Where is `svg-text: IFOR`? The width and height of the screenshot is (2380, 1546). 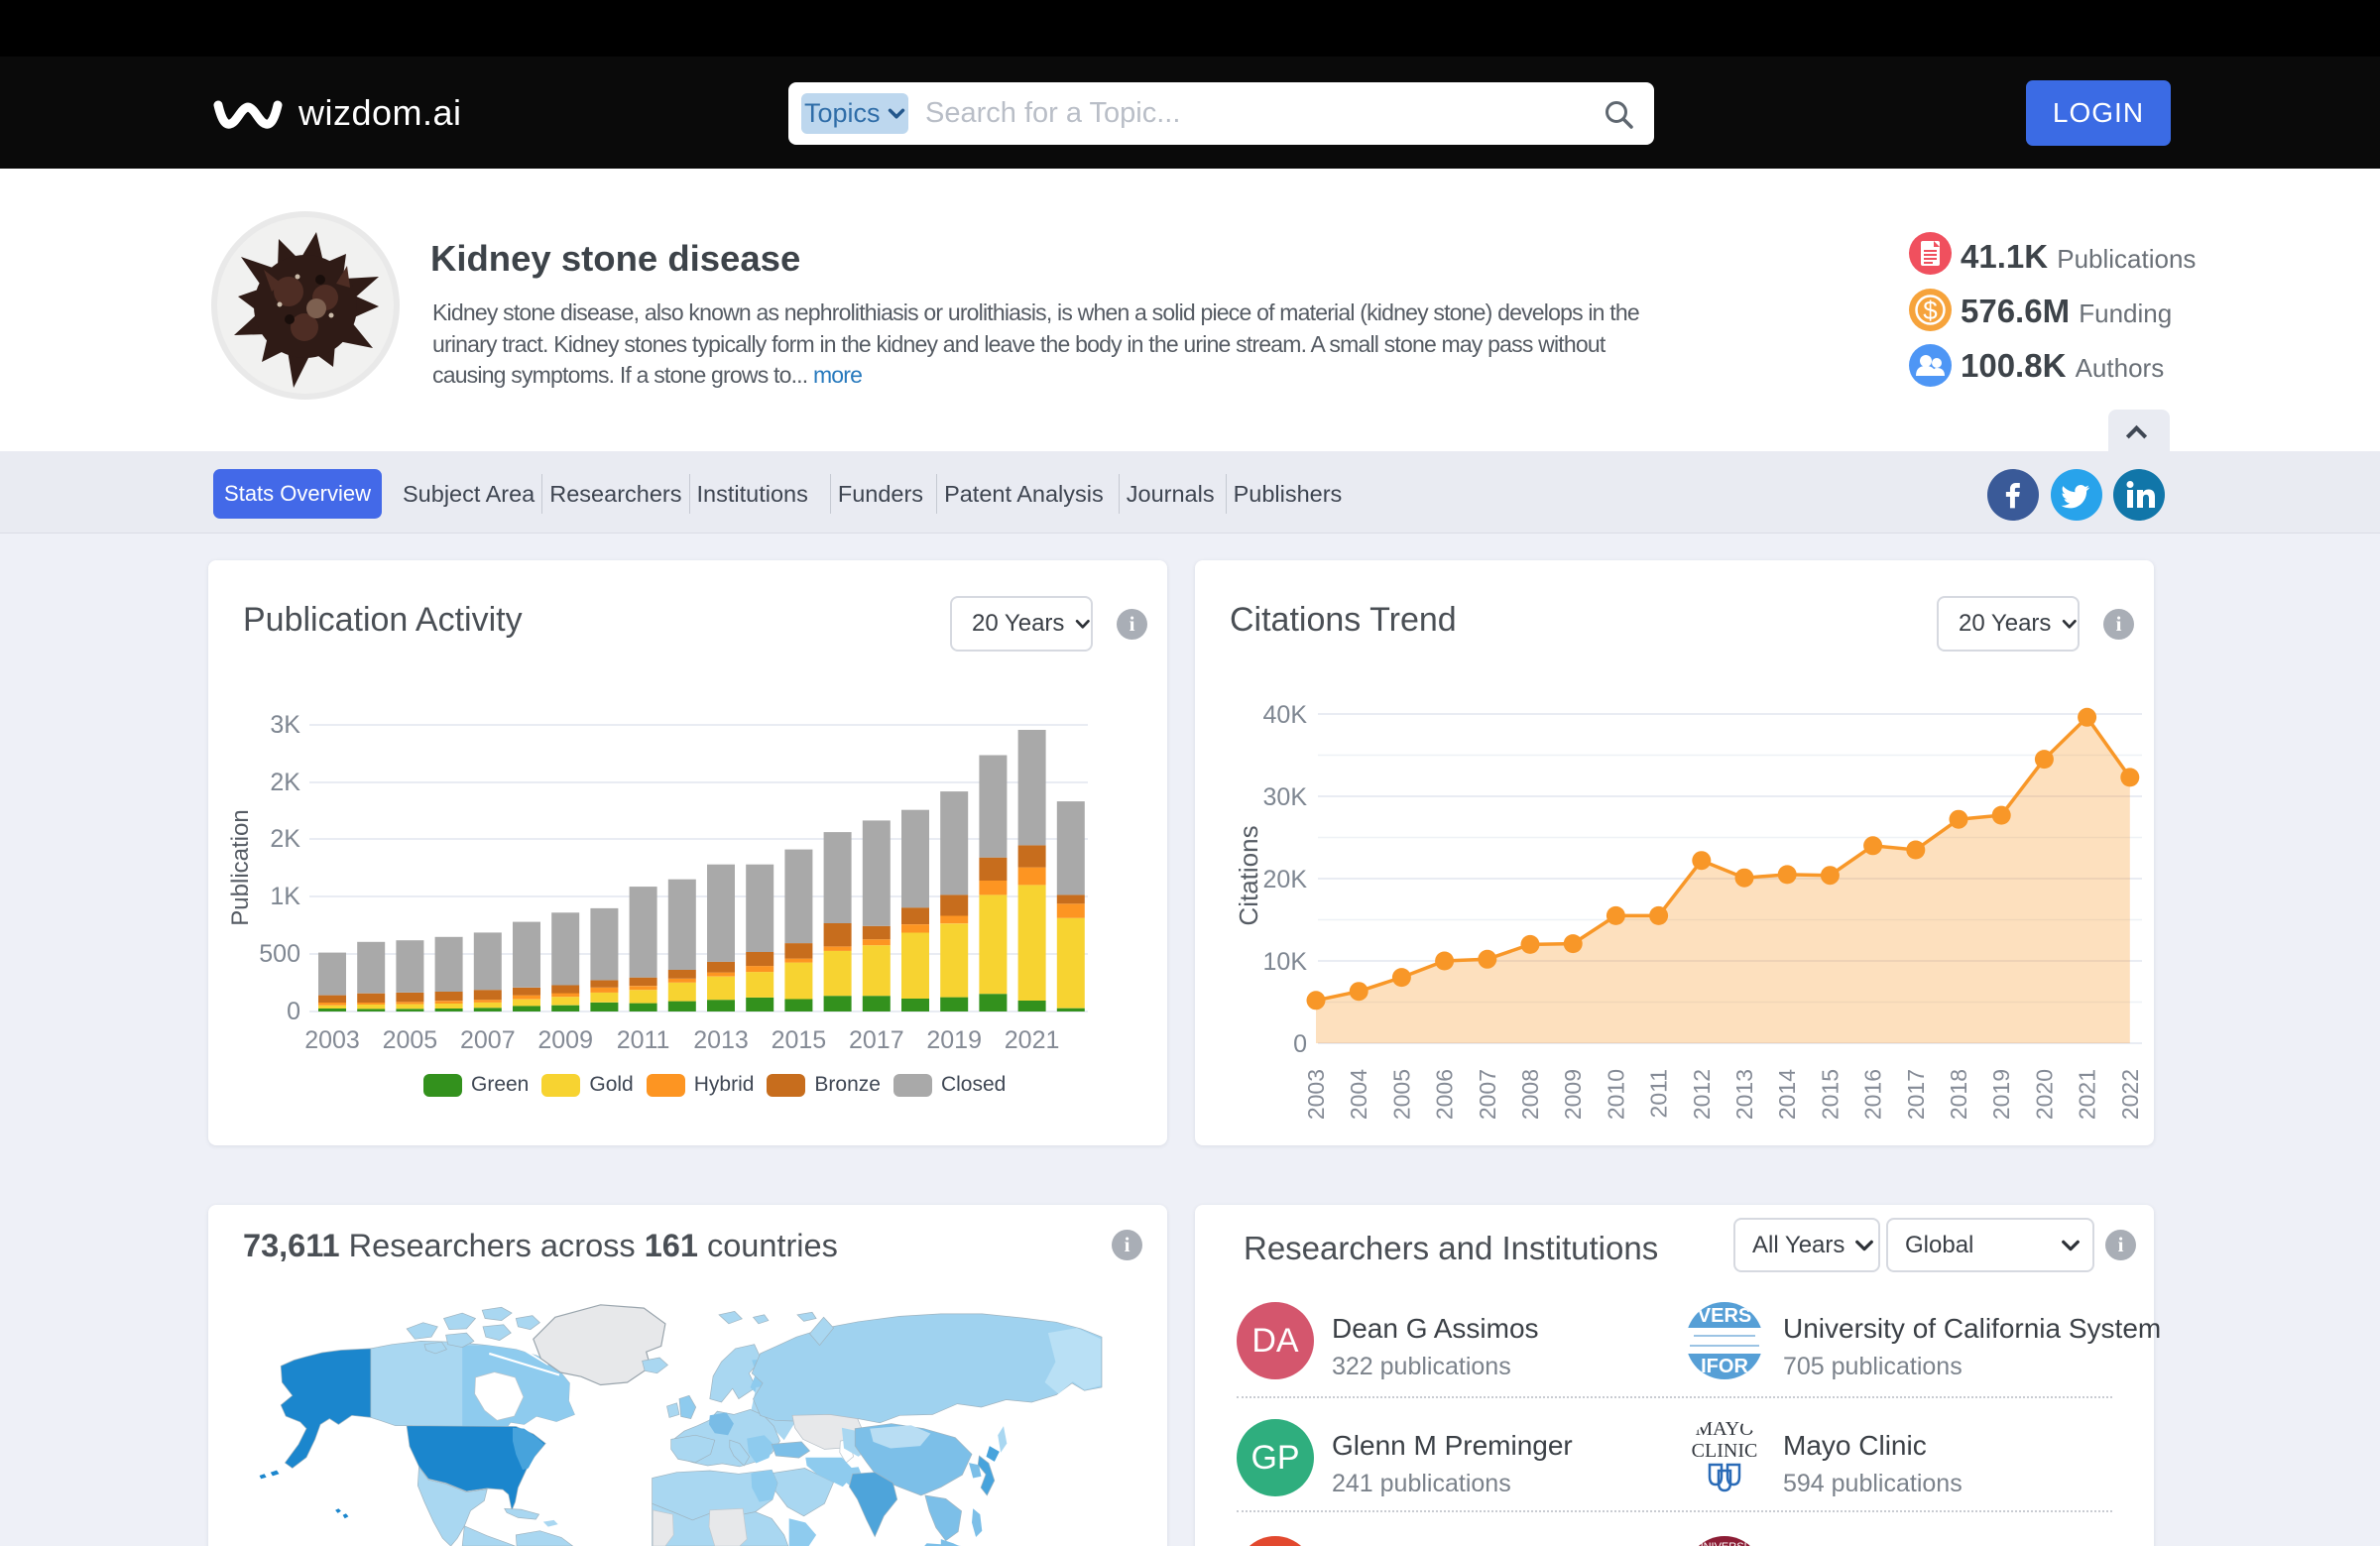 svg-text: IFOR is located at coordinates (1724, 1366).